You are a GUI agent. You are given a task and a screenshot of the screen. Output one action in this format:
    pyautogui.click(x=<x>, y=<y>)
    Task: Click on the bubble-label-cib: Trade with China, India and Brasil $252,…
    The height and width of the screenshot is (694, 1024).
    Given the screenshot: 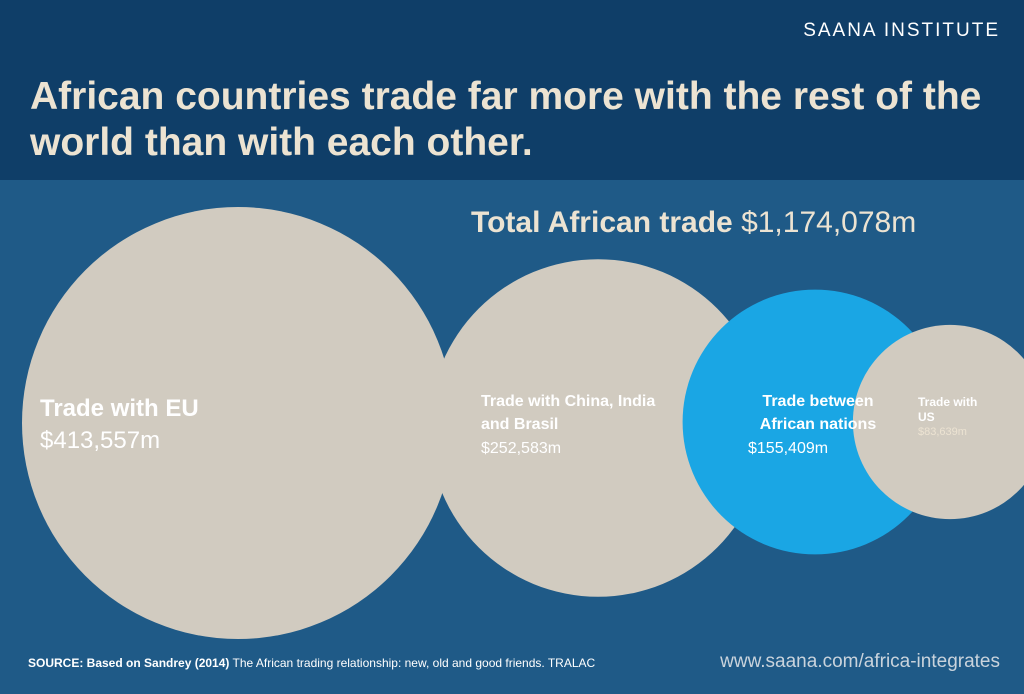 What is the action you would take?
    pyautogui.click(x=576, y=425)
    